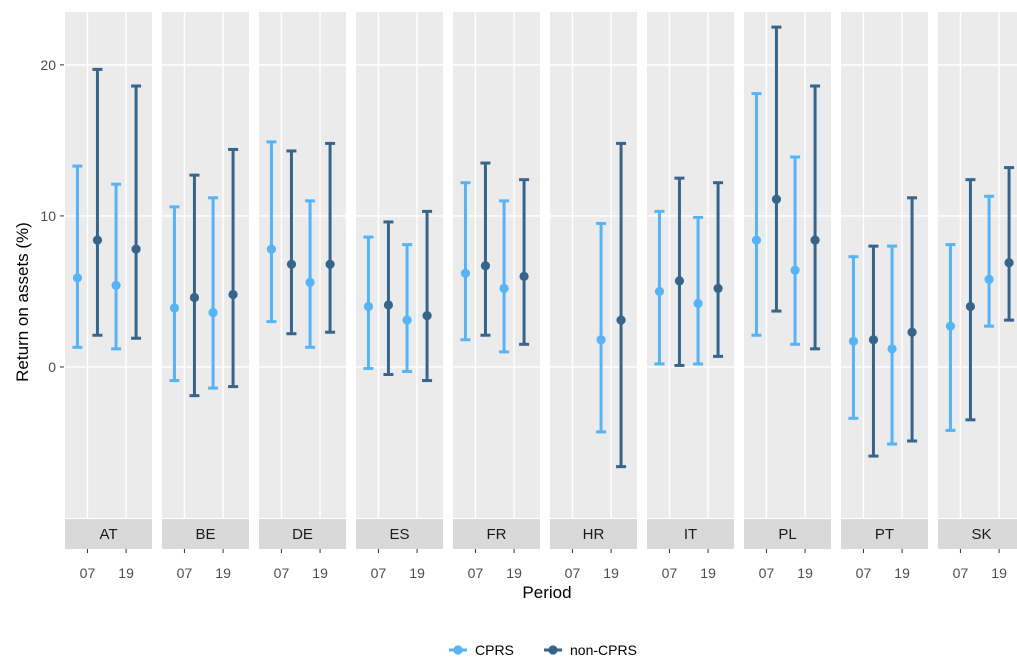  Describe the element at coordinates (546, 592) in the screenshot. I see `x-axis-title: Period` at that location.